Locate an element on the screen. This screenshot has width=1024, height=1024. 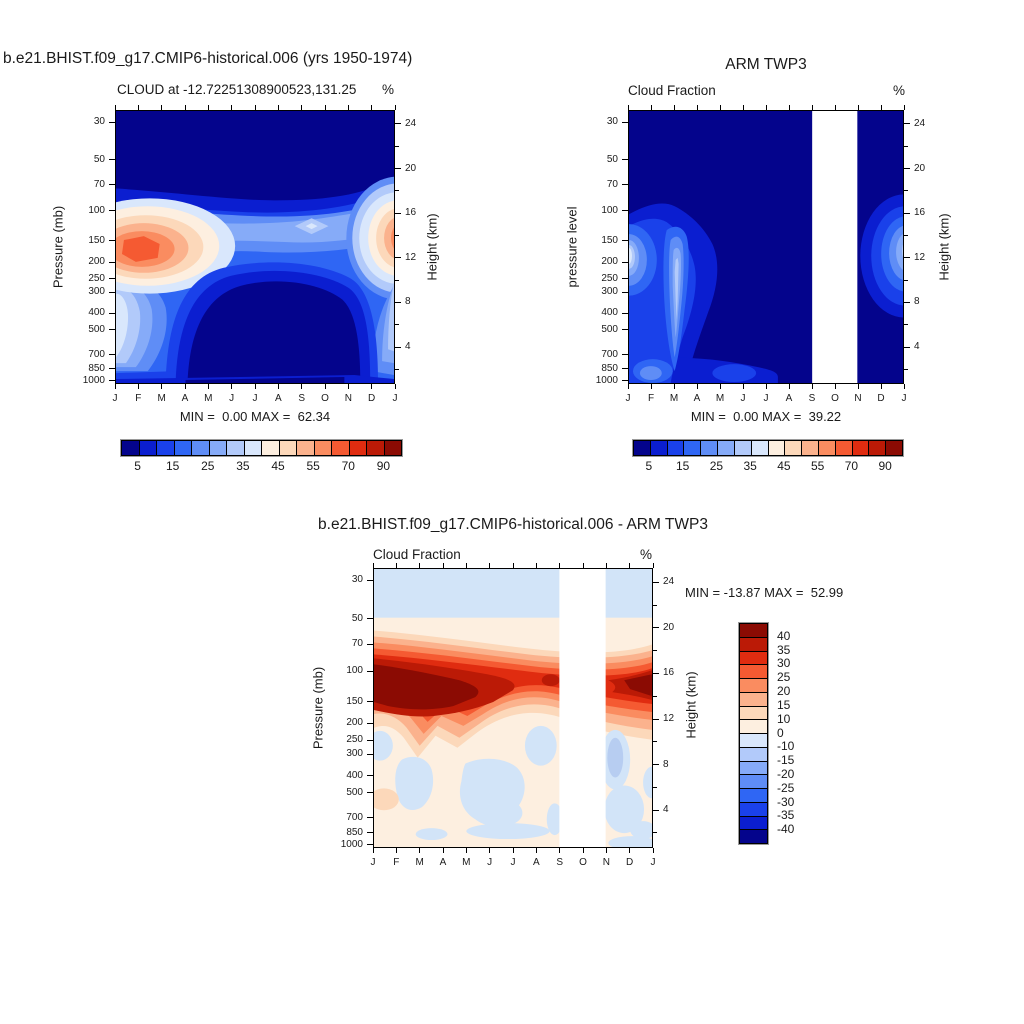
colorbar-tick-label: 55 is located at coordinates (817, 466).